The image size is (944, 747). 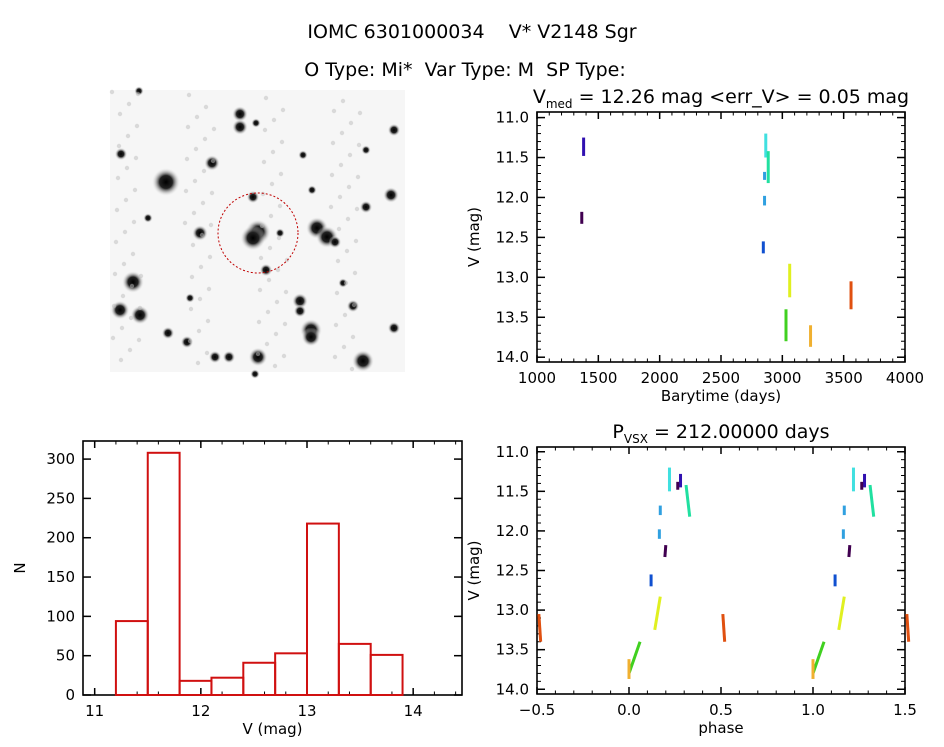 I want to click on x-tick-label: 1.5, so click(x=905, y=710).